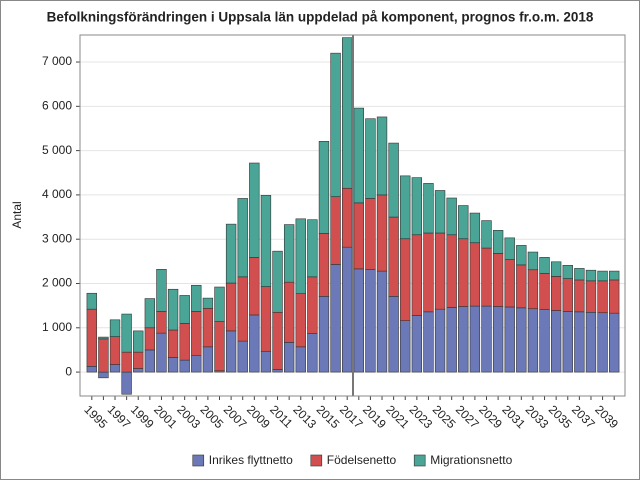  I want to click on y-tick-label: 7 000, so click(57, 61).